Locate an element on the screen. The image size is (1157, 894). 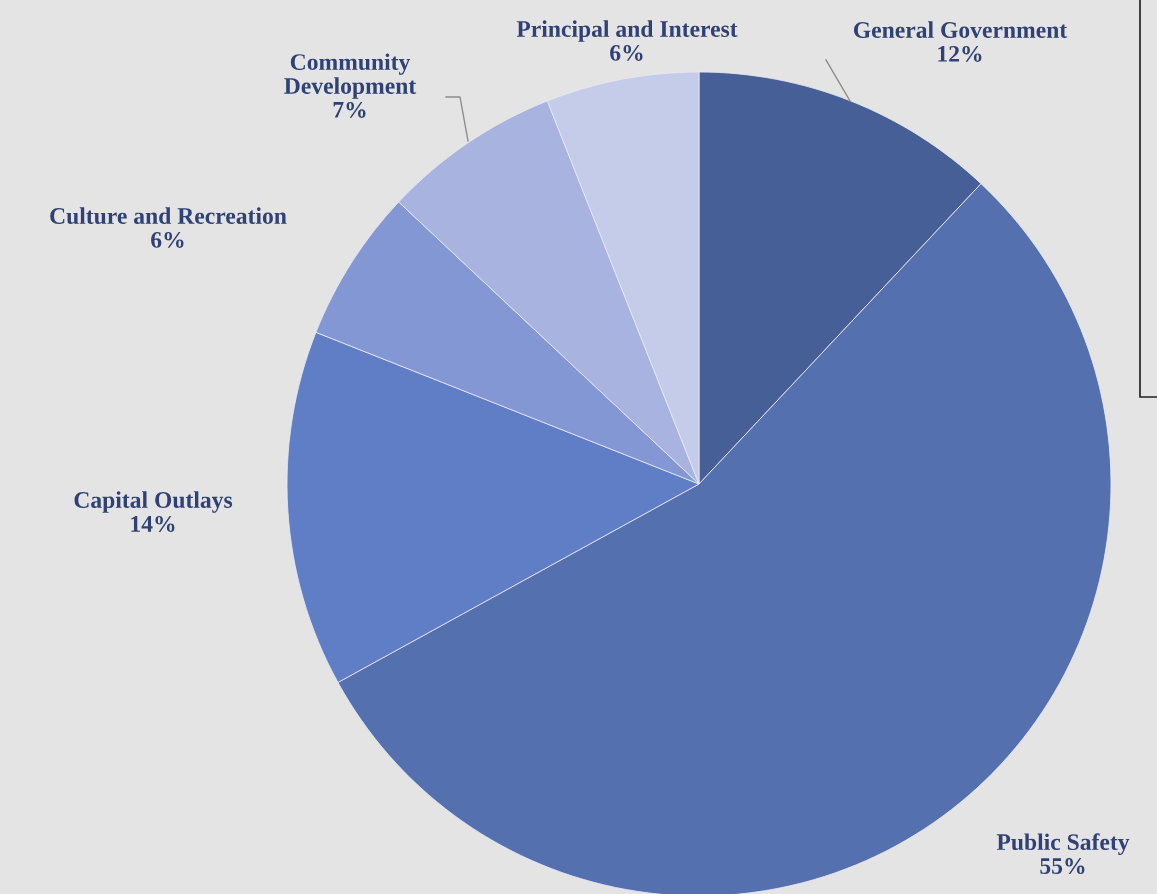
slice-label: Capital Outlays is located at coordinates (153, 502).